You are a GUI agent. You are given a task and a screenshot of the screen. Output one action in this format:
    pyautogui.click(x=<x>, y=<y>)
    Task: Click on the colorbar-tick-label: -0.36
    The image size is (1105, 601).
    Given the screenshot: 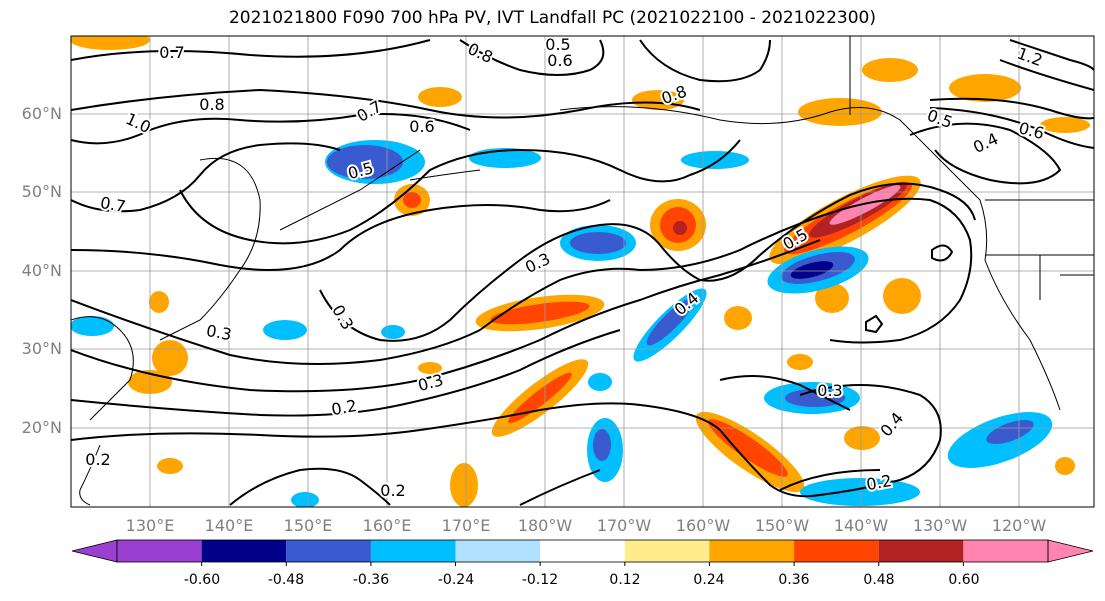 What is the action you would take?
    pyautogui.click(x=371, y=580)
    